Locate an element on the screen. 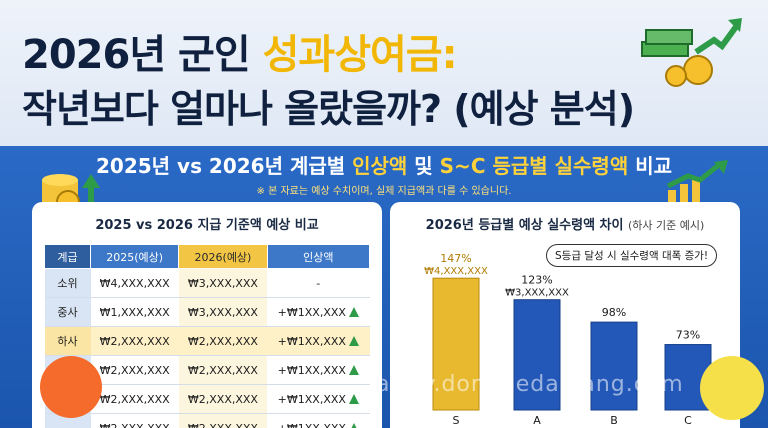 The width and height of the screenshot is (768, 428). category-label: B is located at coordinates (614, 420).